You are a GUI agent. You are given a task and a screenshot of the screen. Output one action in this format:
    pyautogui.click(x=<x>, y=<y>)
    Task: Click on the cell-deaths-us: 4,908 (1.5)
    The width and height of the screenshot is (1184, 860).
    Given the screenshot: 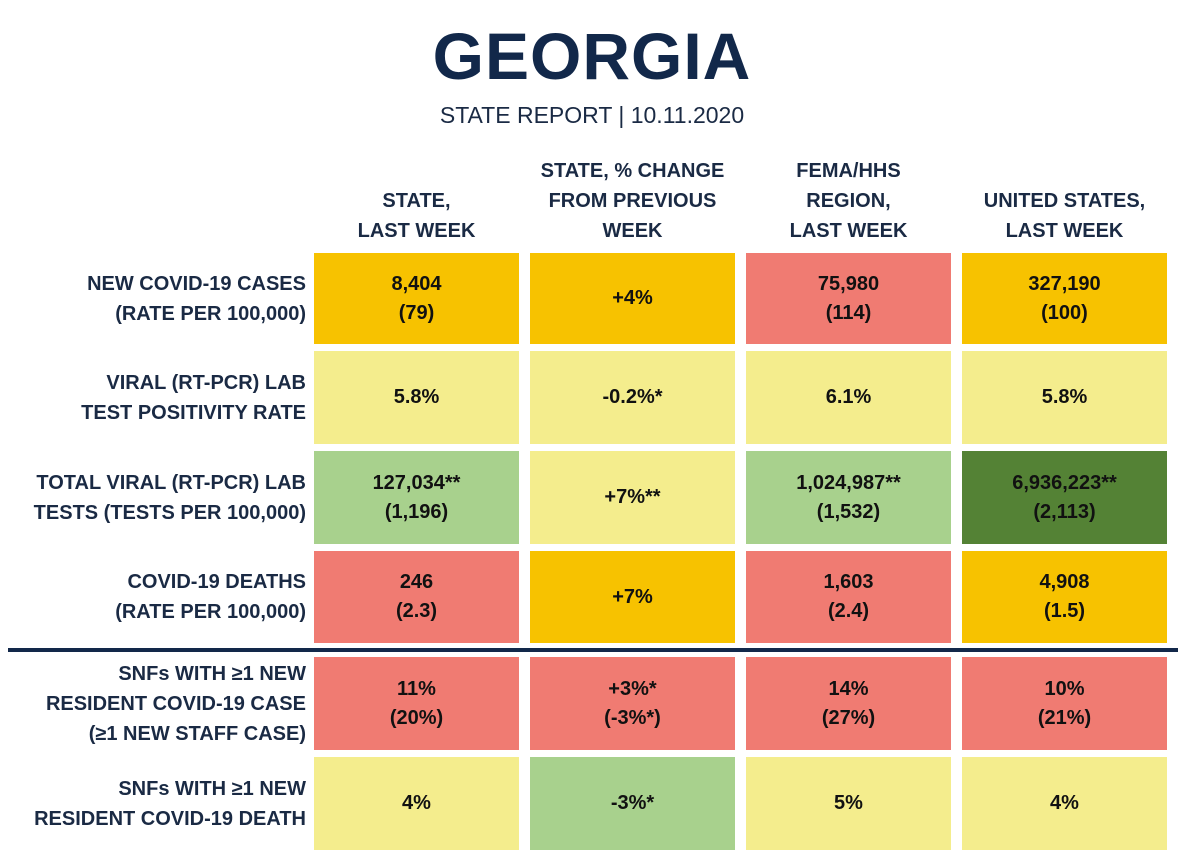 What is the action you would take?
    pyautogui.click(x=1064, y=597)
    